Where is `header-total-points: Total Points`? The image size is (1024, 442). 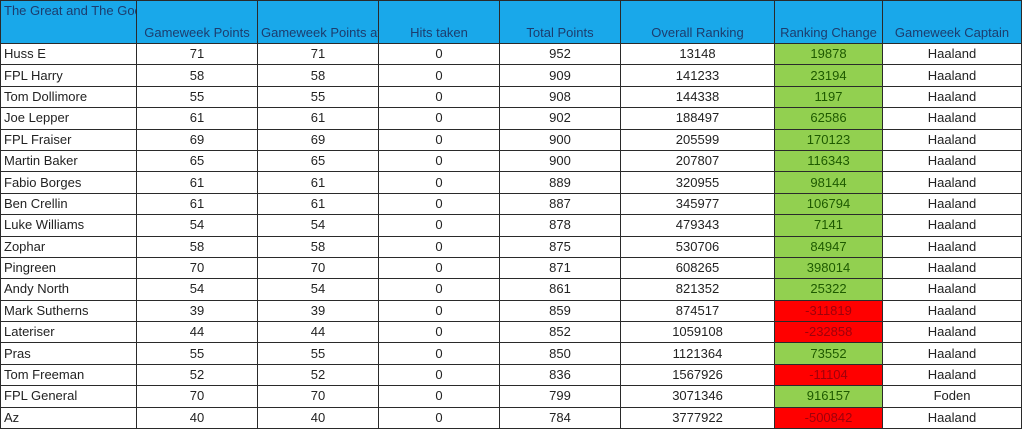
header-total-points: Total Points is located at coordinates (560, 22).